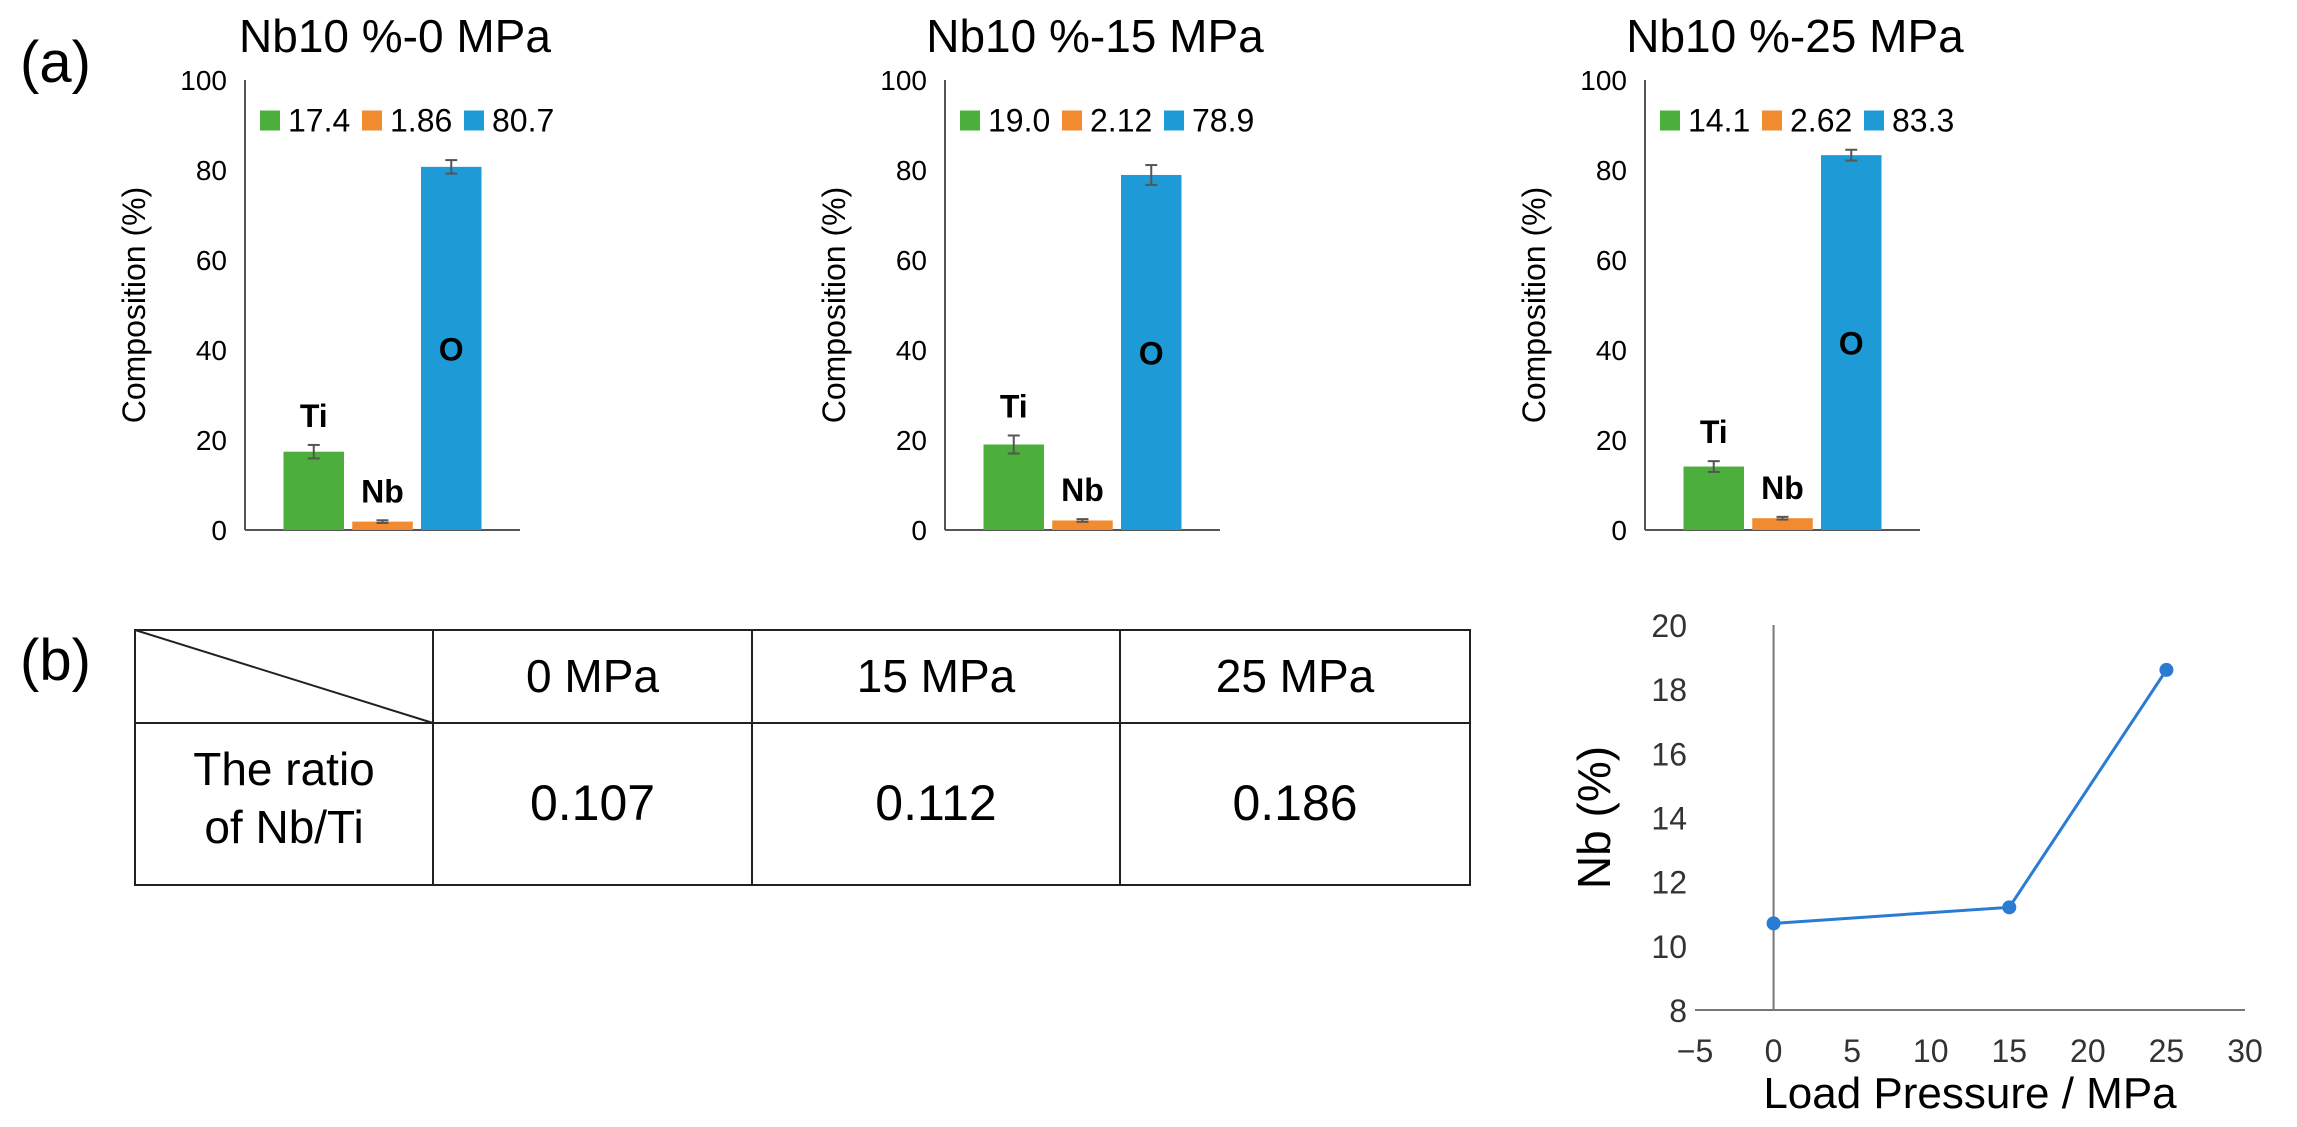 The image size is (2297, 1127). What do you see at coordinates (284, 676) in the screenshot?
I see `table-diagonal-divider` at bounding box center [284, 676].